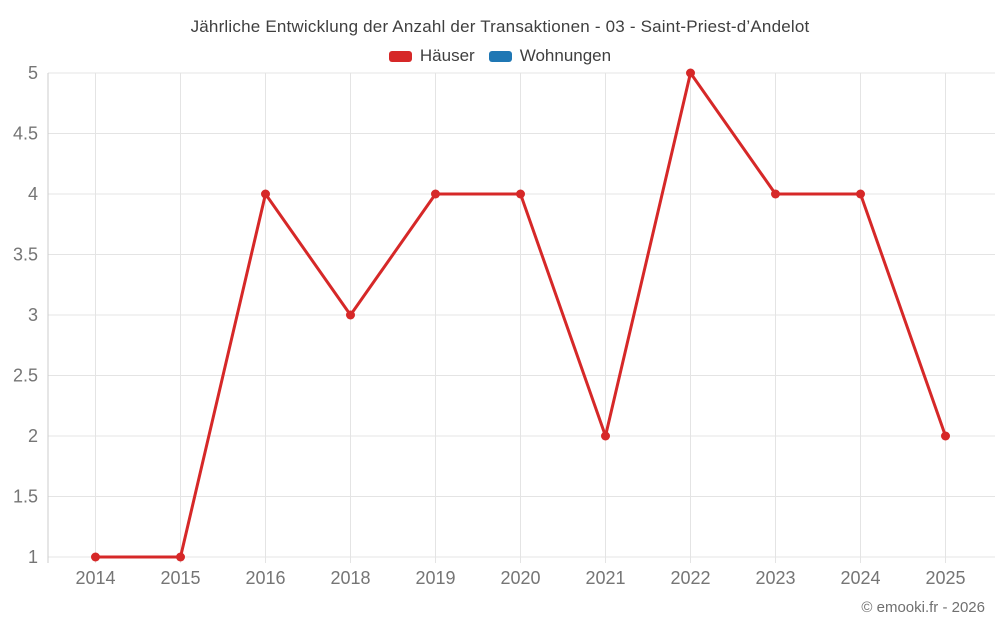  I want to click on x-axis-tick-label: 2018, so click(350, 578).